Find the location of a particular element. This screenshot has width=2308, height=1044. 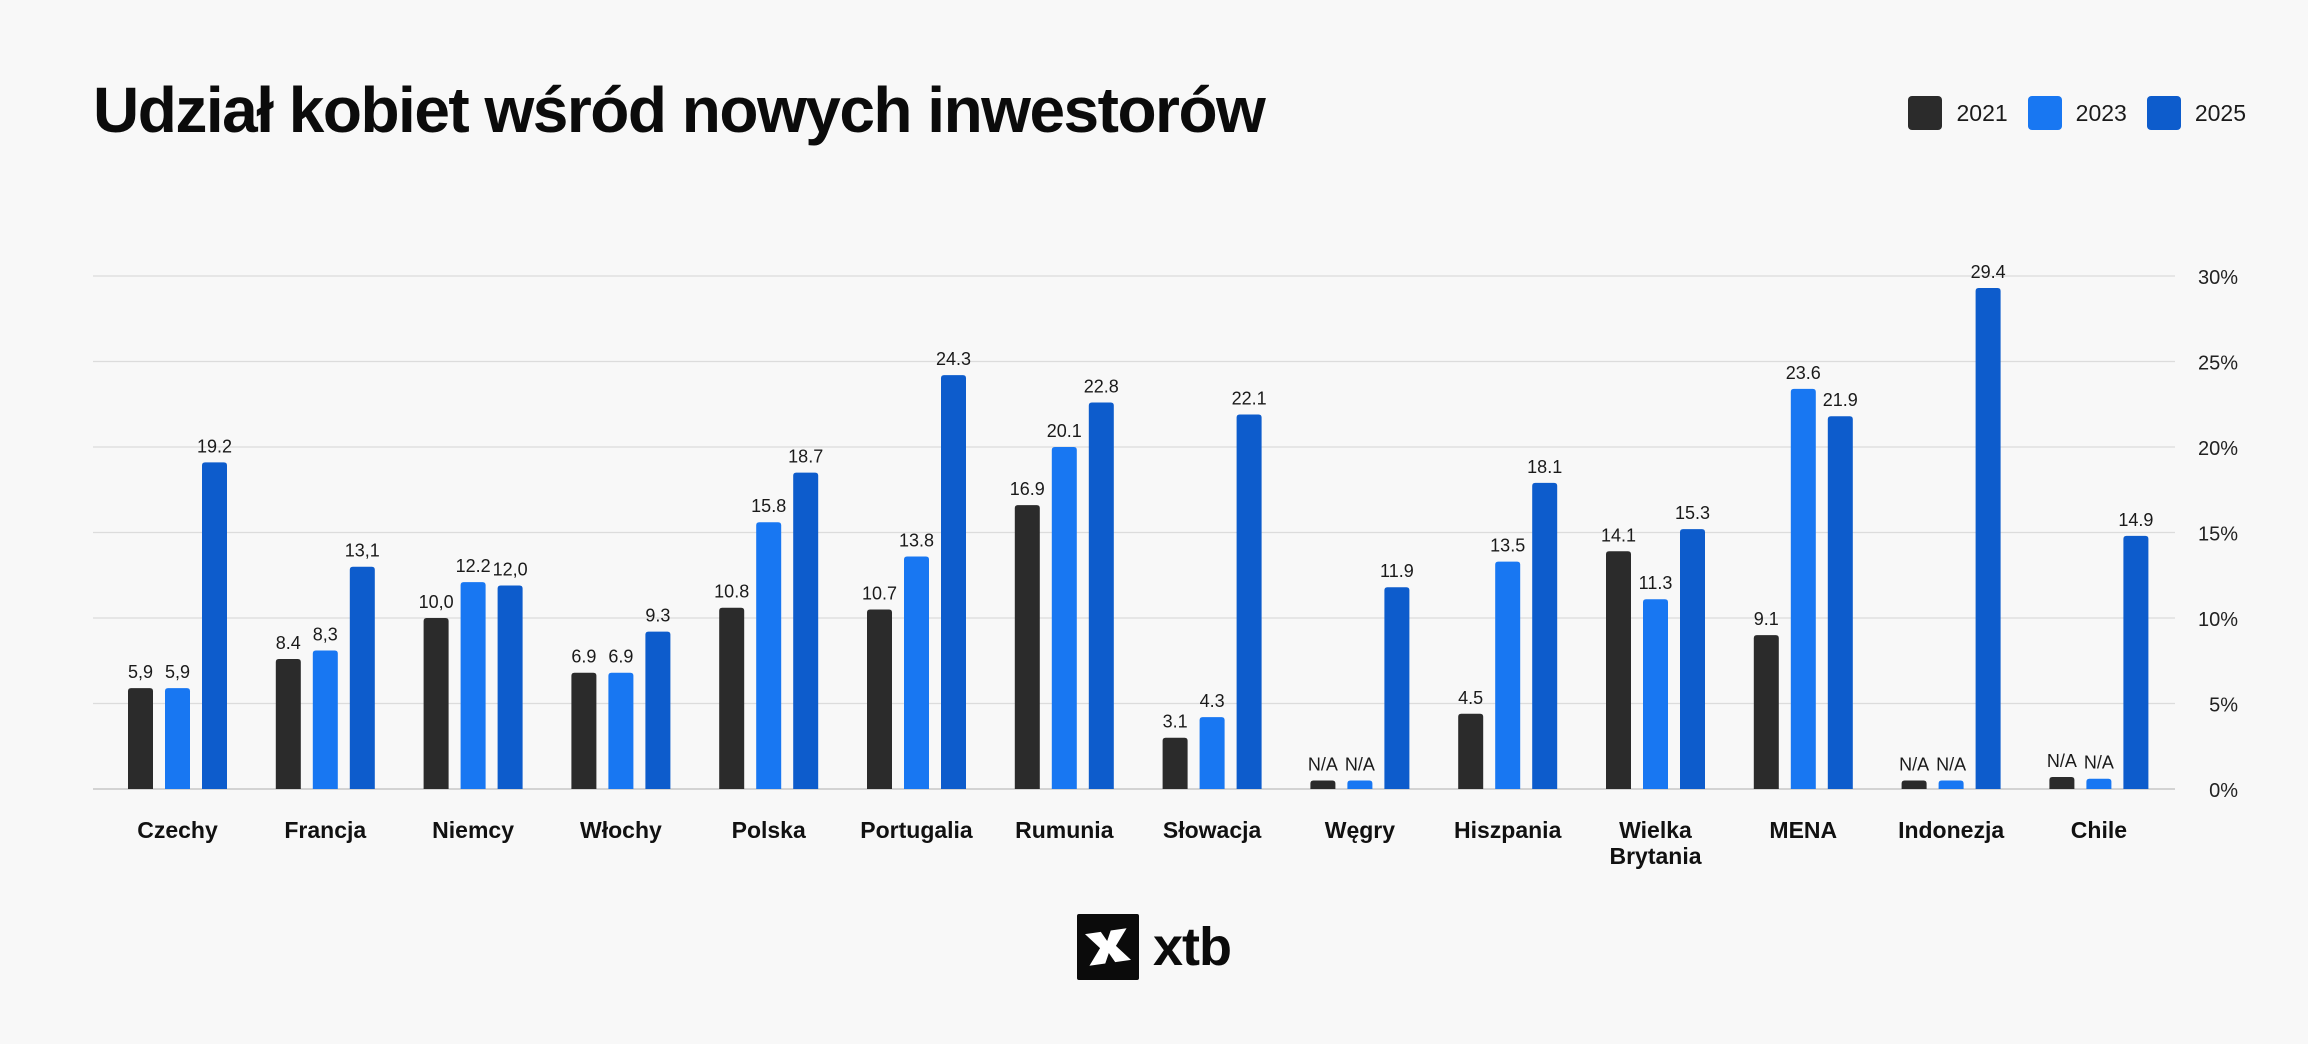

data-label: 29.4 is located at coordinates (1988, 272).